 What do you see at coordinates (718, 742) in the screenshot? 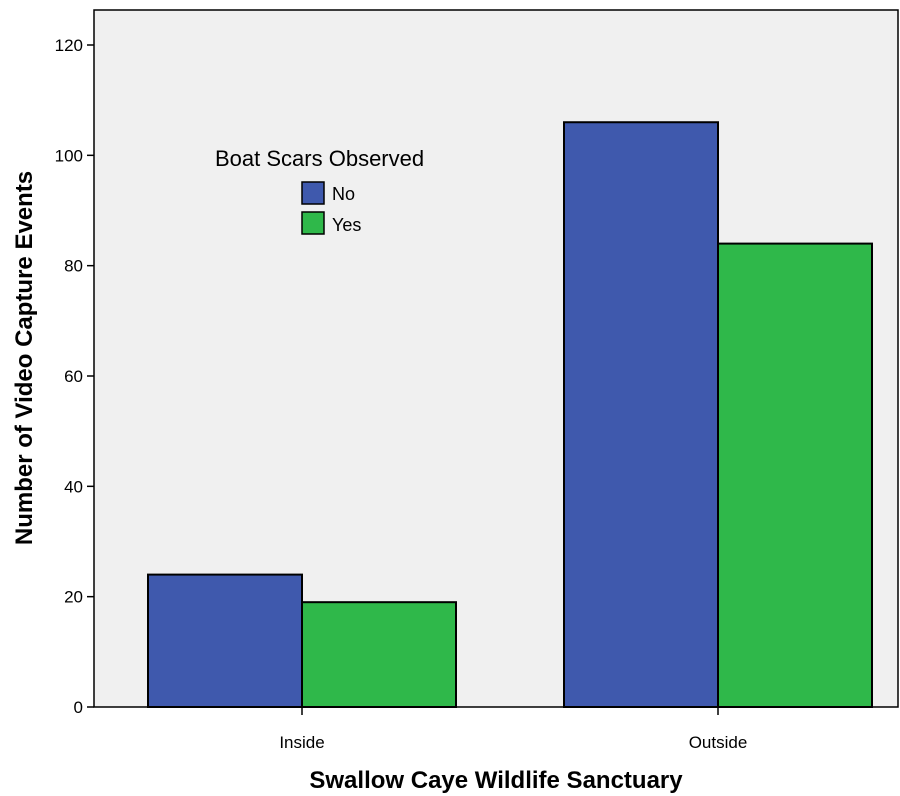
I see `x-tick-label-outside: Outside` at bounding box center [718, 742].